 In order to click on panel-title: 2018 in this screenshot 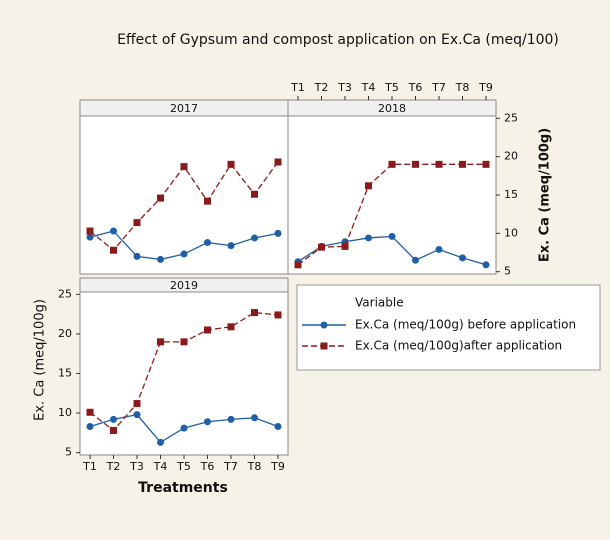, I will do `click(392, 108)`.